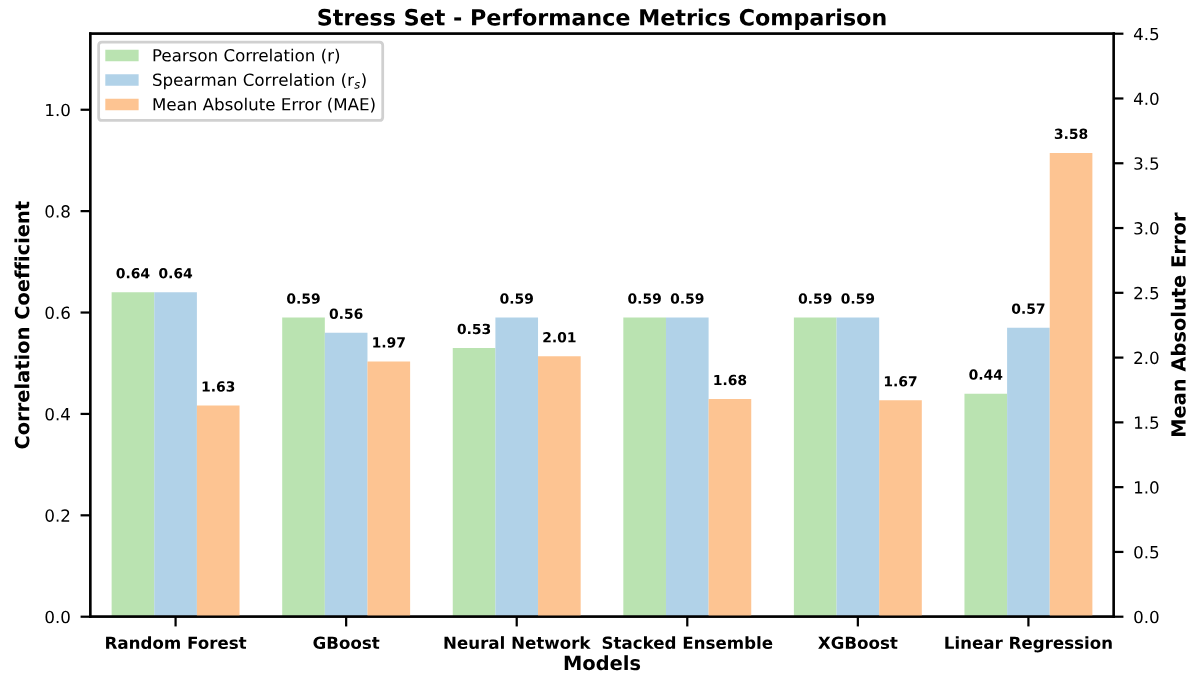 The width and height of the screenshot is (1204, 674). Describe the element at coordinates (1178, 324) in the screenshot. I see `y2-axis-title: Mean Absolute Error` at that location.